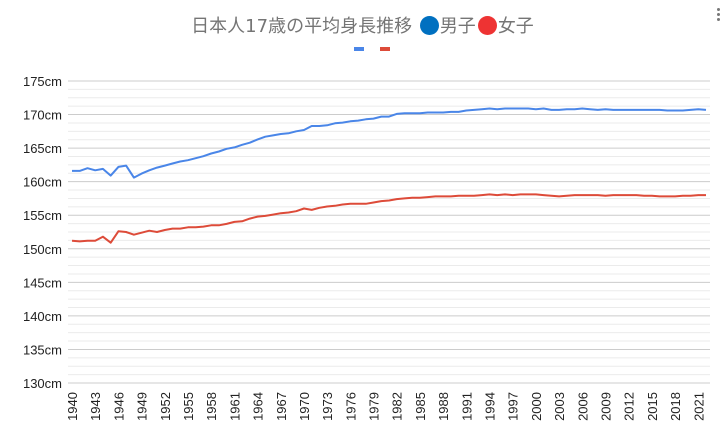 The height and width of the screenshot is (437, 725). Describe the element at coordinates (490, 406) in the screenshot. I see `x-tick-label: 1994` at that location.